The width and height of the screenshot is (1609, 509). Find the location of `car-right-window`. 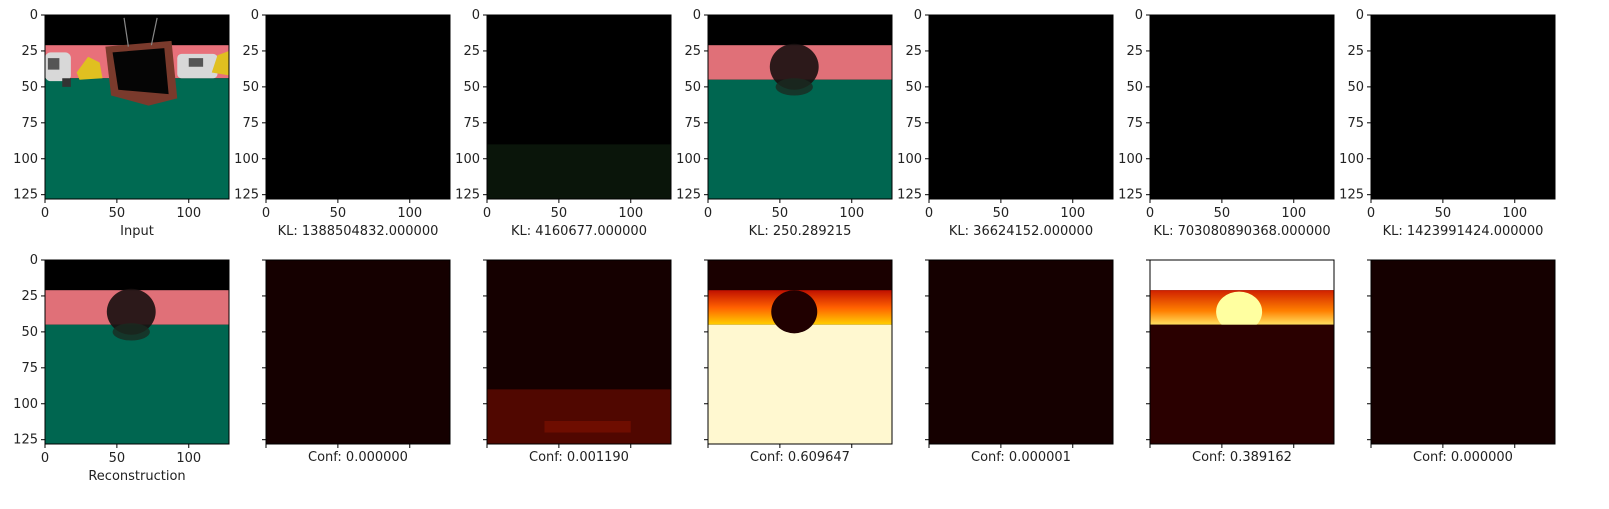

car-right-window is located at coordinates (196, 62).